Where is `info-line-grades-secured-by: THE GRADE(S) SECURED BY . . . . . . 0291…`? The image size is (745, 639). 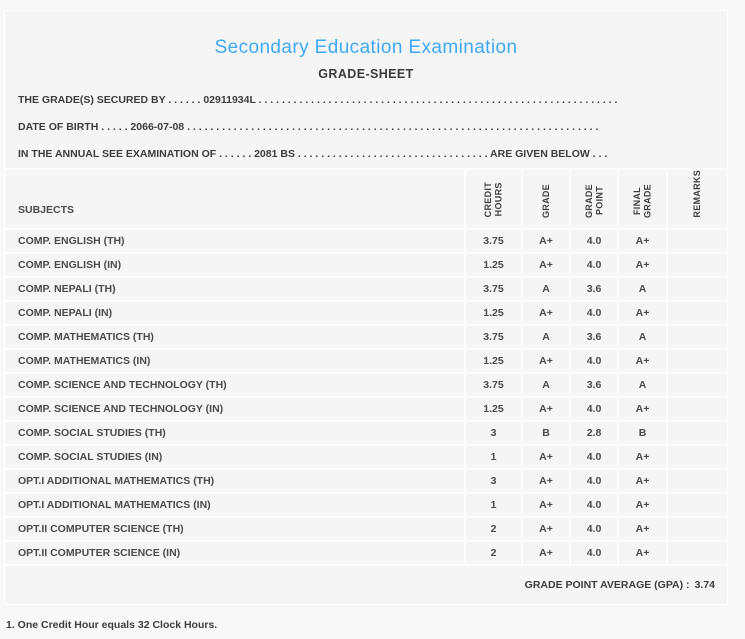
info-line-grades-secured-by: THE GRADE(S) SECURED BY . . . . . . 0291… is located at coordinates (366, 100).